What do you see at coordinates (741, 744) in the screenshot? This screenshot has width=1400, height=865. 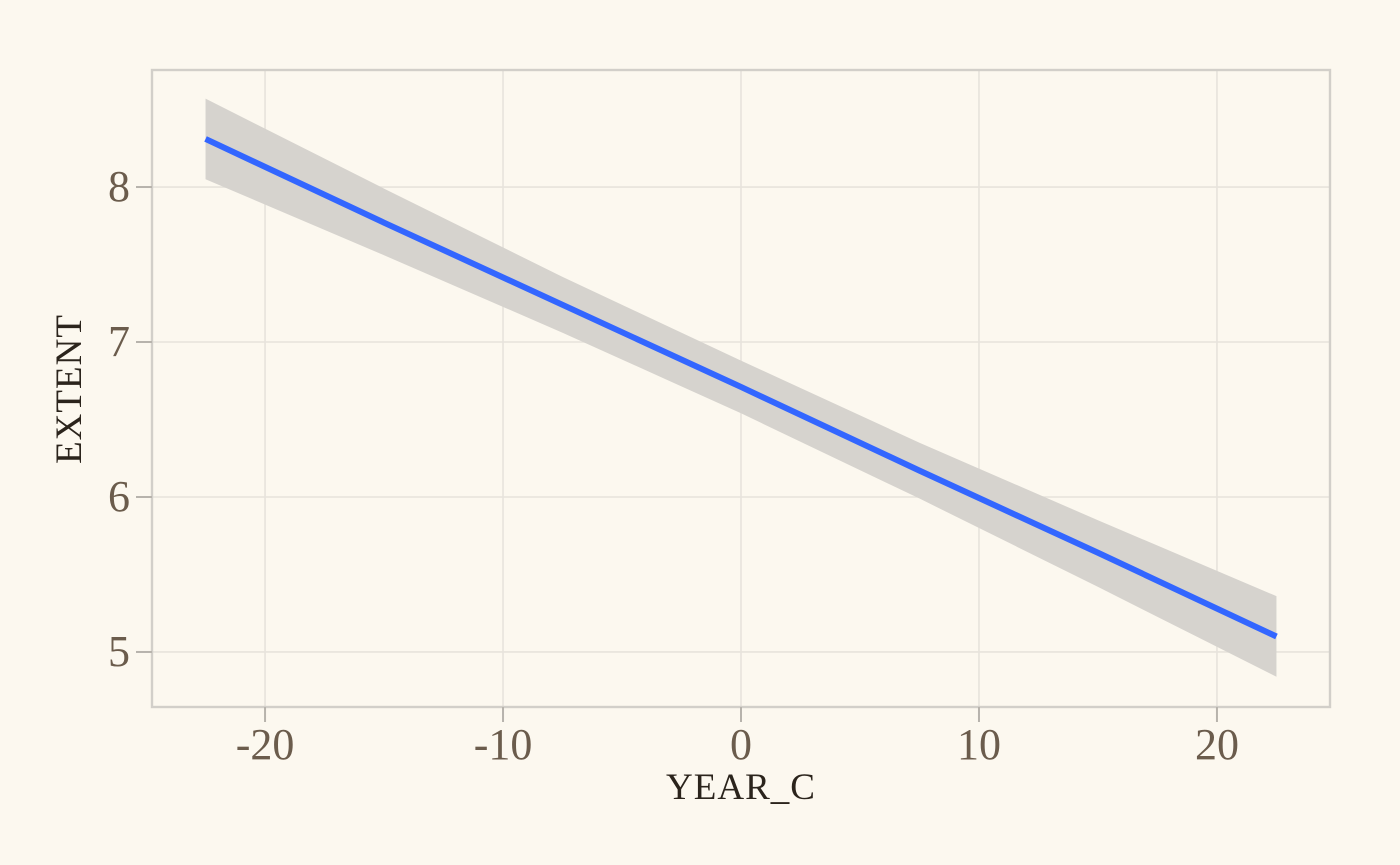 I see `x-tick-label: 0` at bounding box center [741, 744].